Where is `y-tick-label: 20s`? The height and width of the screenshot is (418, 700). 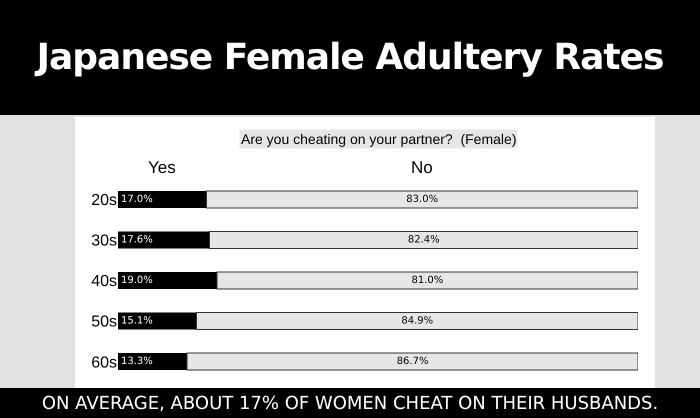 y-tick-label: 20s is located at coordinates (104, 200).